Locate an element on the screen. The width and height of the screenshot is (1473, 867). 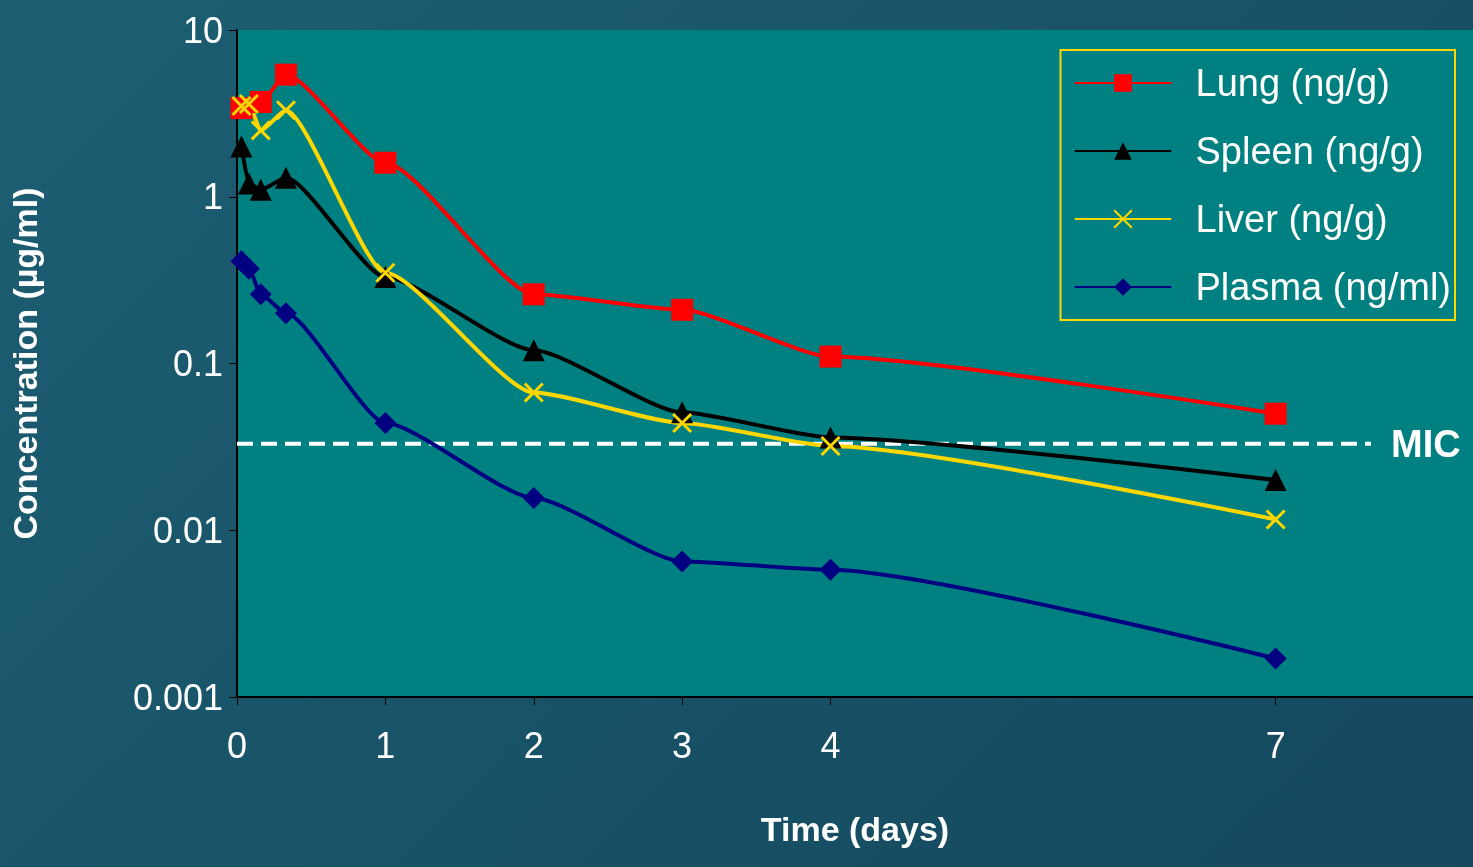
y-tick-label: 1 is located at coordinates (212, 197).